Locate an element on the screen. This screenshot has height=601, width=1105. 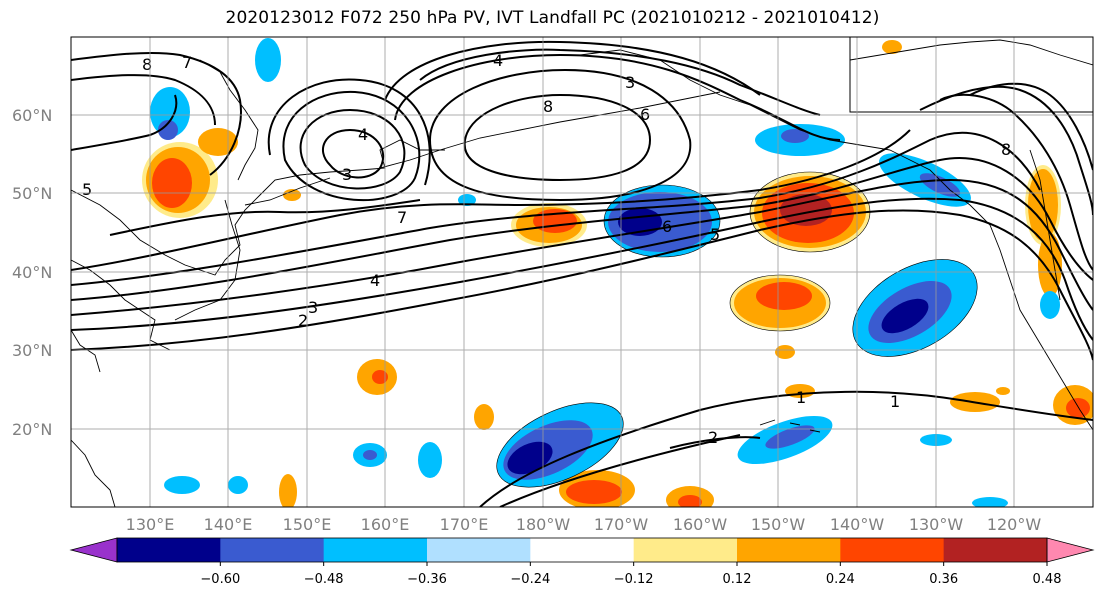
colorbar-tick-label: −0.24 is located at coordinates (530, 579).